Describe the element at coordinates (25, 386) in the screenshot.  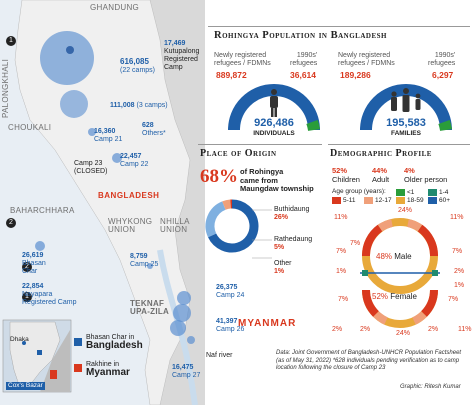
I see `inset-coxs-bazar: Cox's Bazar` at that location.